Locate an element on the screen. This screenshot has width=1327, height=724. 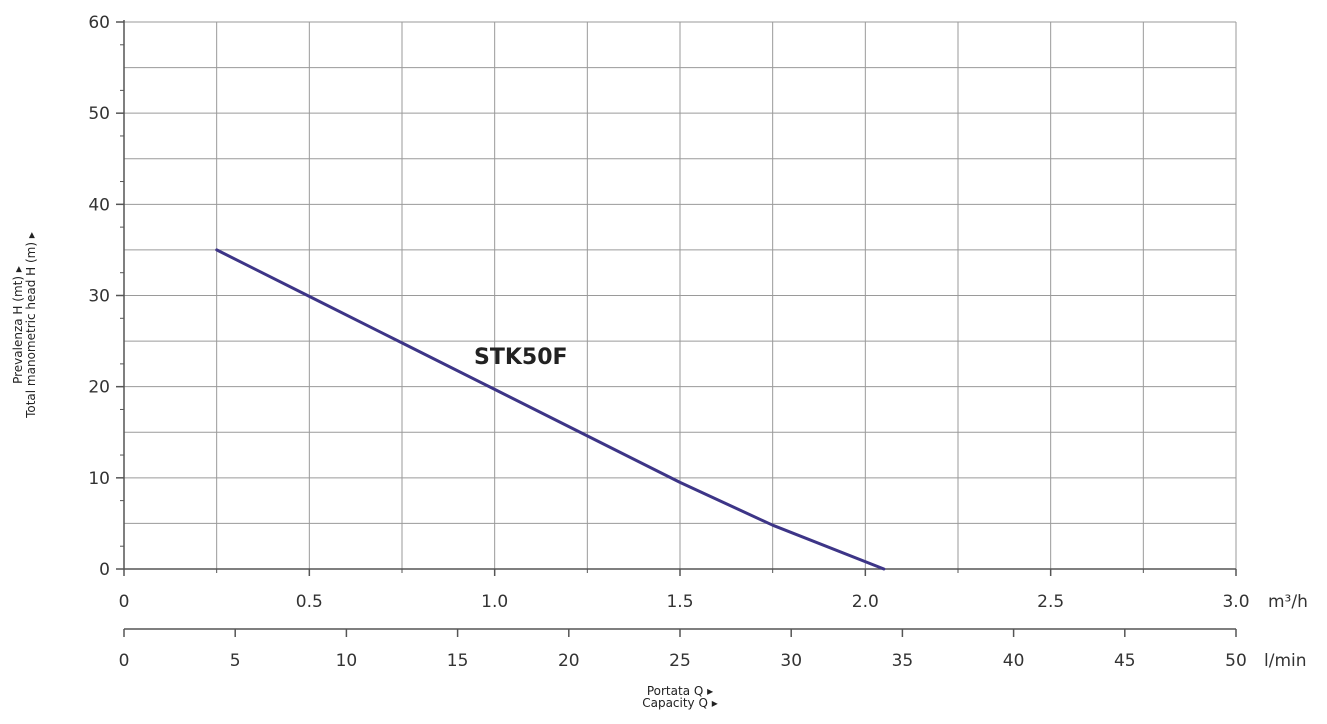
y-tick-label: 10 is located at coordinates (99, 479).